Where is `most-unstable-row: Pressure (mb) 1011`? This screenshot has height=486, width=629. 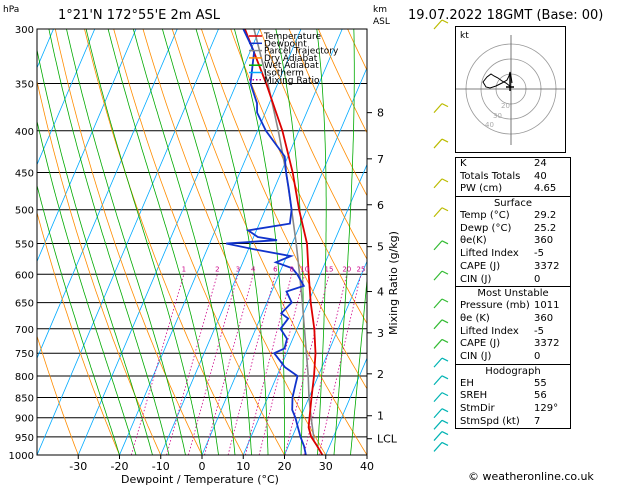 most-unstable-row: Pressure (mb) 1011 is located at coordinates (513, 306).